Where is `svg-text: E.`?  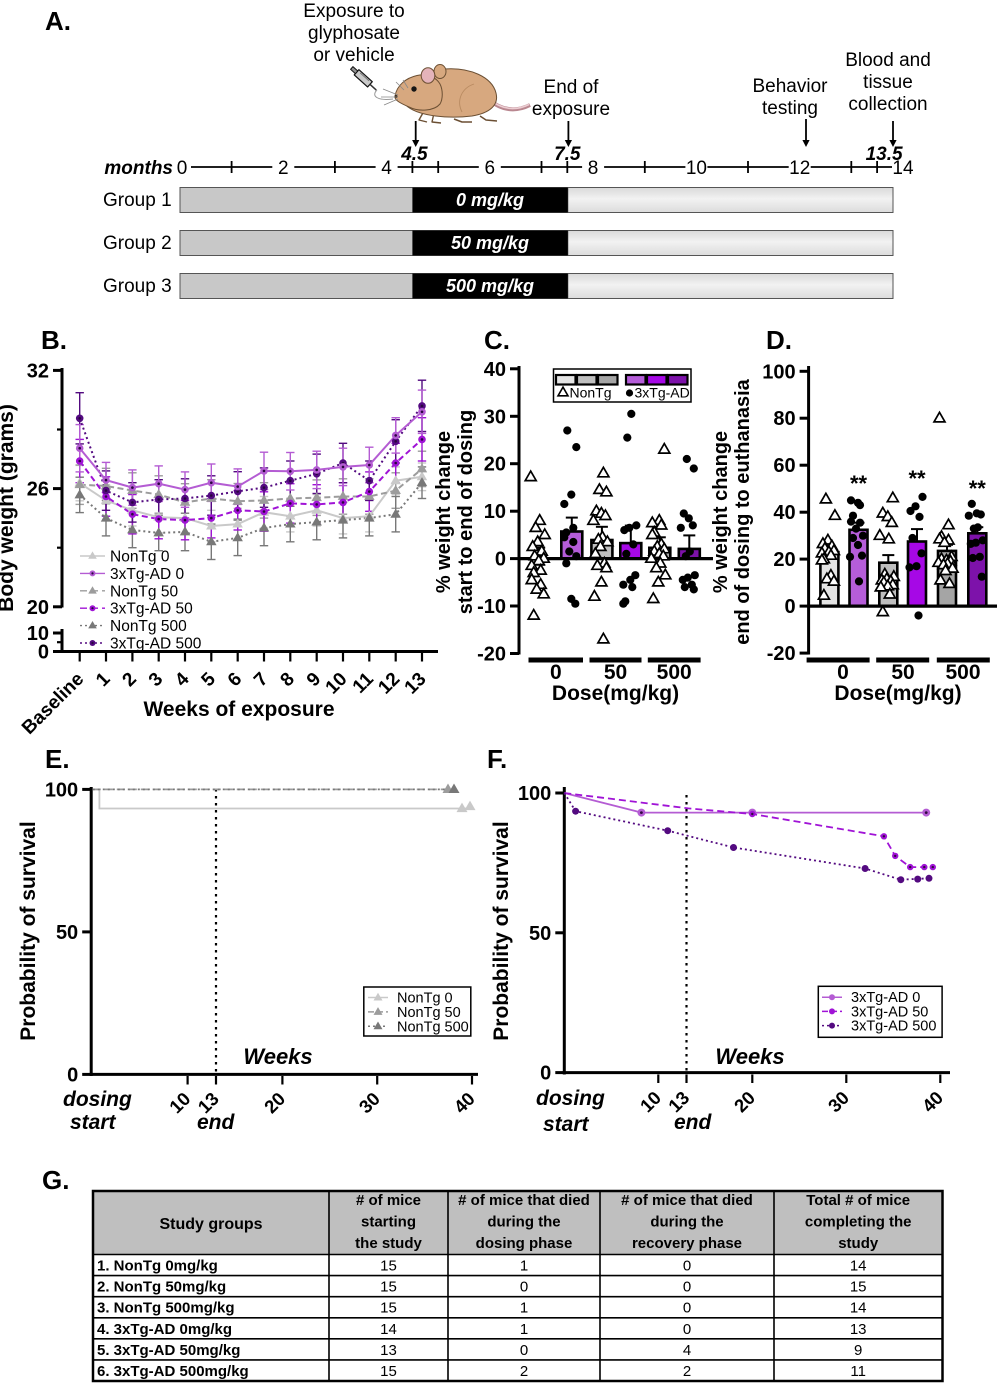 svg-text: E. is located at coordinates (57, 759).